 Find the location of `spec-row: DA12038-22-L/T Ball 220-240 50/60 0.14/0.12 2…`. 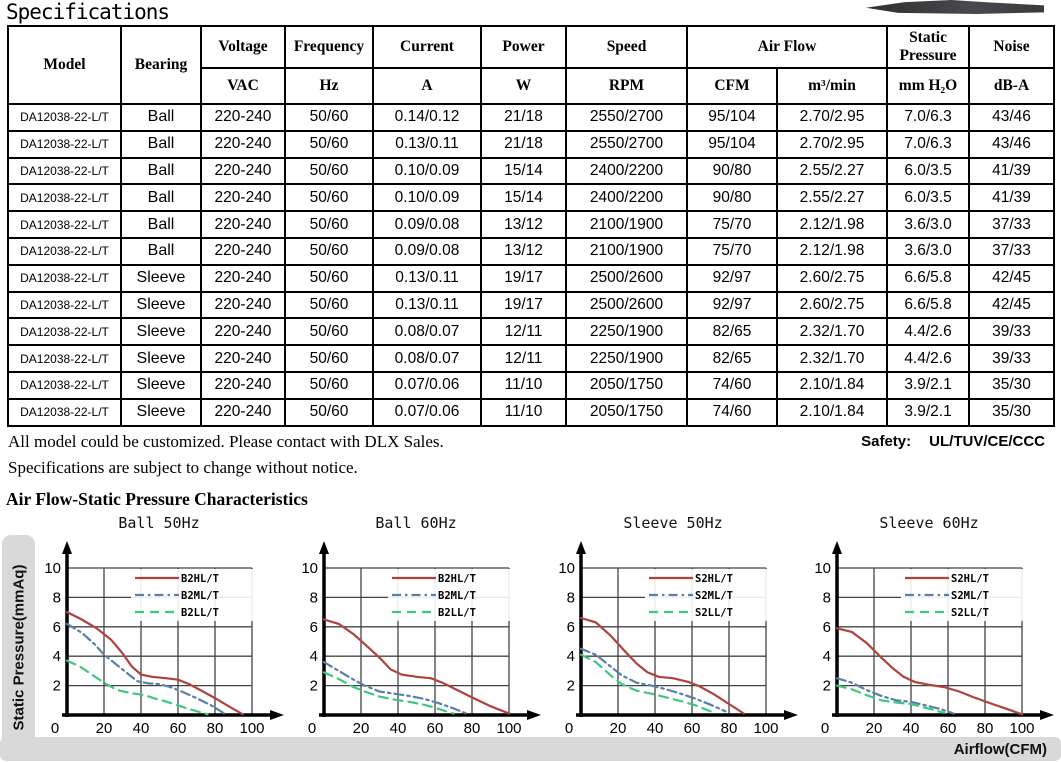

spec-row: DA12038-22-L/T Ball 220-240 50/60 0.14/0.12 2… is located at coordinates (531, 117).